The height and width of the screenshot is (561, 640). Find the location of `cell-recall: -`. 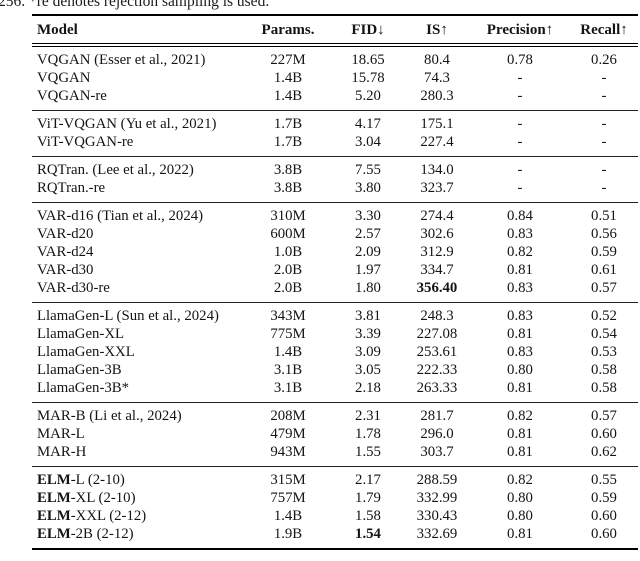

cell-recall: - is located at coordinates (604, 124).